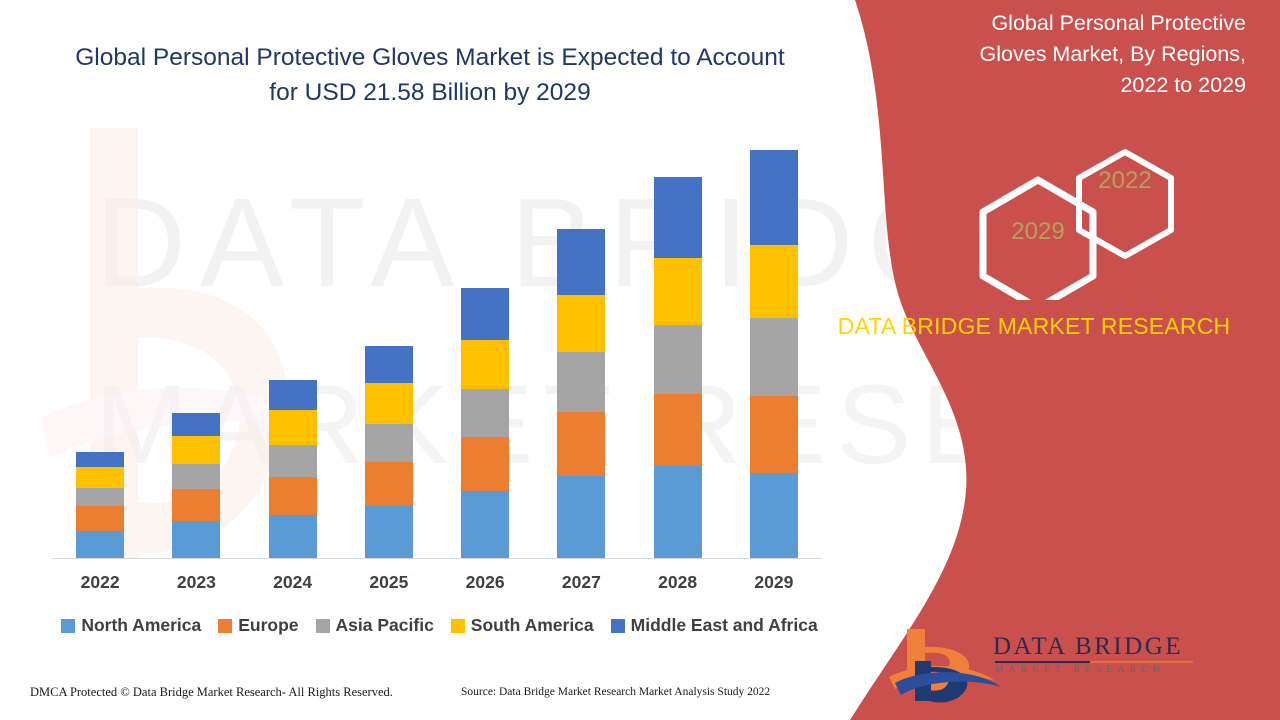 The width and height of the screenshot is (1280, 720). I want to click on bar-group-2022, so click(100, 505).